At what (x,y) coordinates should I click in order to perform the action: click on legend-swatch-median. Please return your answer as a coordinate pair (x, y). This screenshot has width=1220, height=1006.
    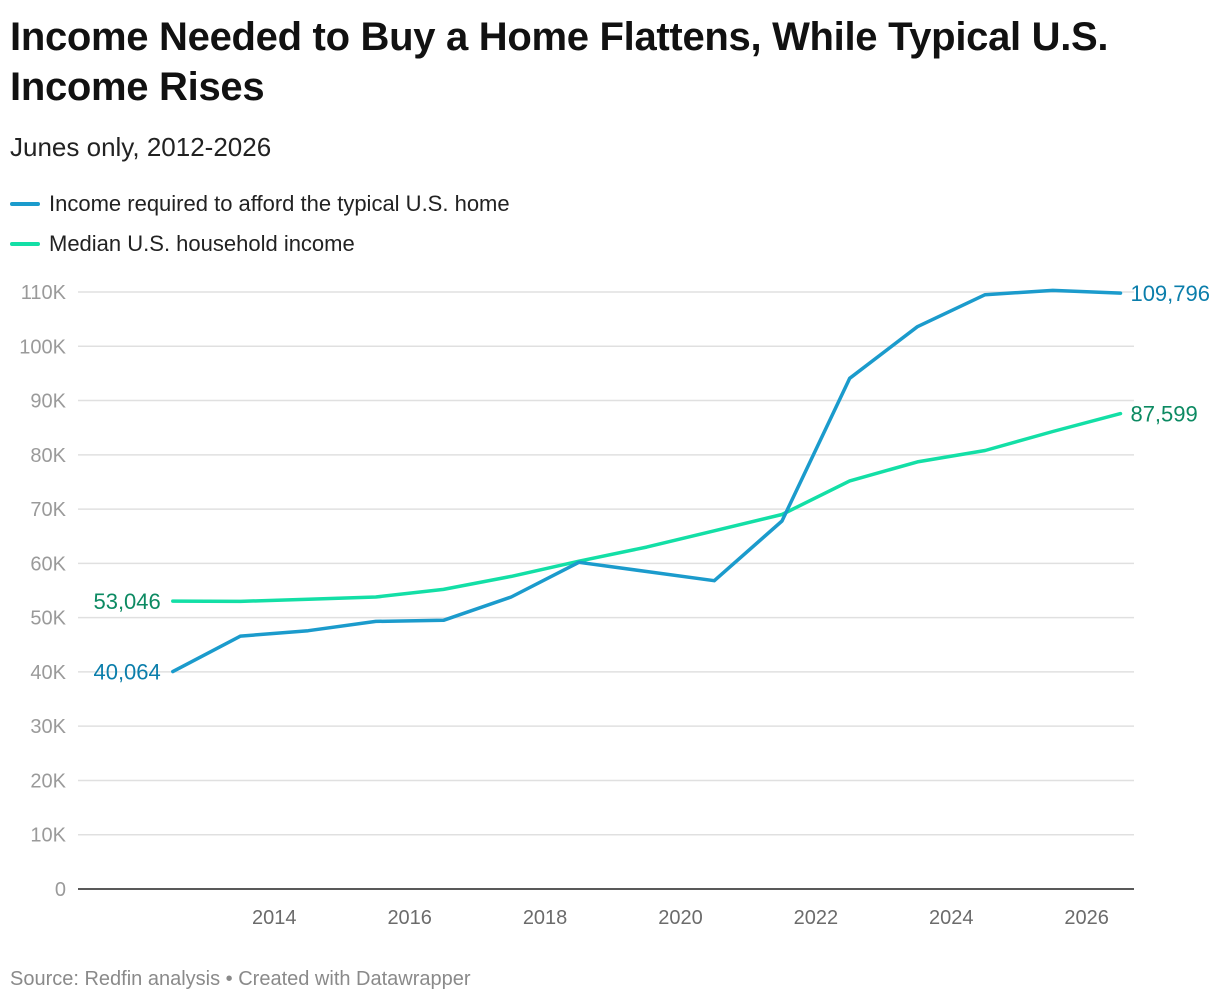
    Looking at the image, I should click on (25, 244).